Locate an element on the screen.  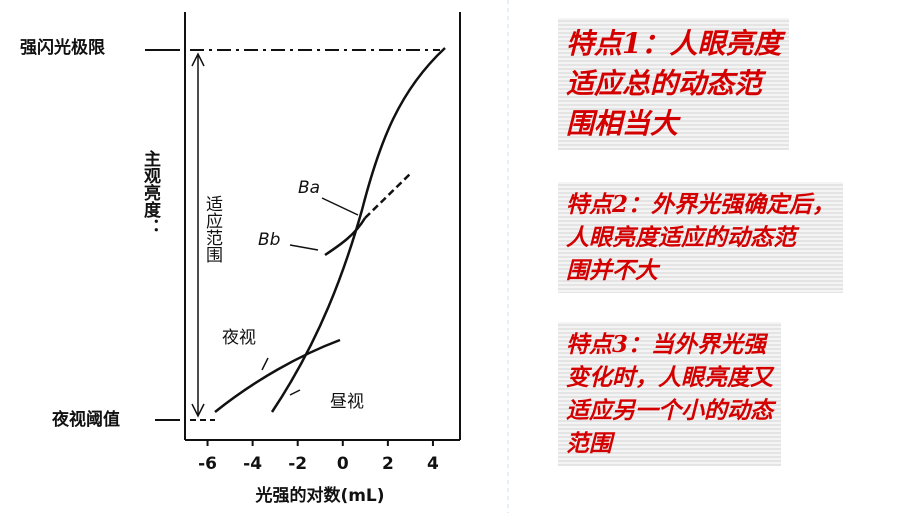
note-line: 范围 is located at coordinates (589, 443).